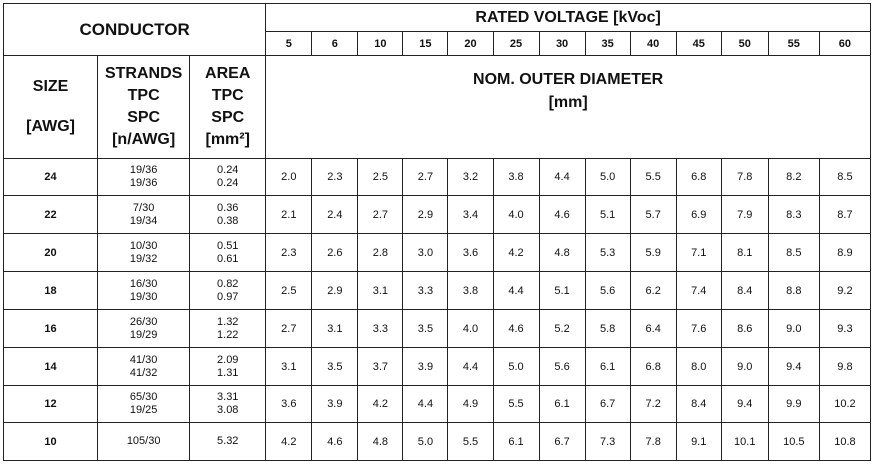 This screenshot has height=465, width=875. What do you see at coordinates (516, 43) in the screenshot?
I see `voltage-col-header: 25` at bounding box center [516, 43].